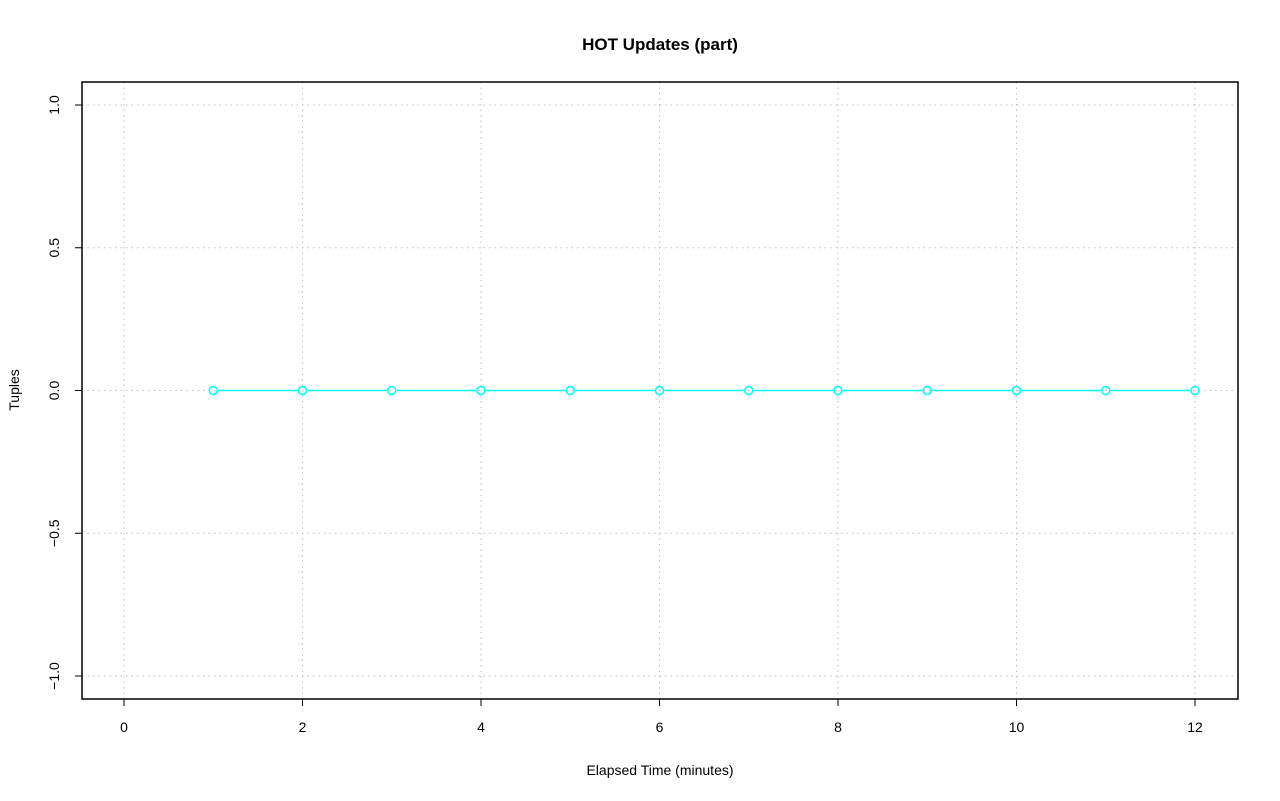 The width and height of the screenshot is (1280, 801). What do you see at coordinates (704, 390) in the screenshot?
I see `series` at bounding box center [704, 390].